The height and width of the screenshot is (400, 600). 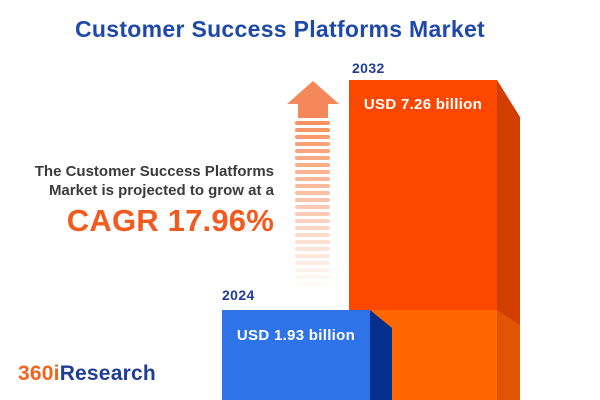 I want to click on bar-2024-value-label: USD 1.93 billion, so click(x=296, y=335).